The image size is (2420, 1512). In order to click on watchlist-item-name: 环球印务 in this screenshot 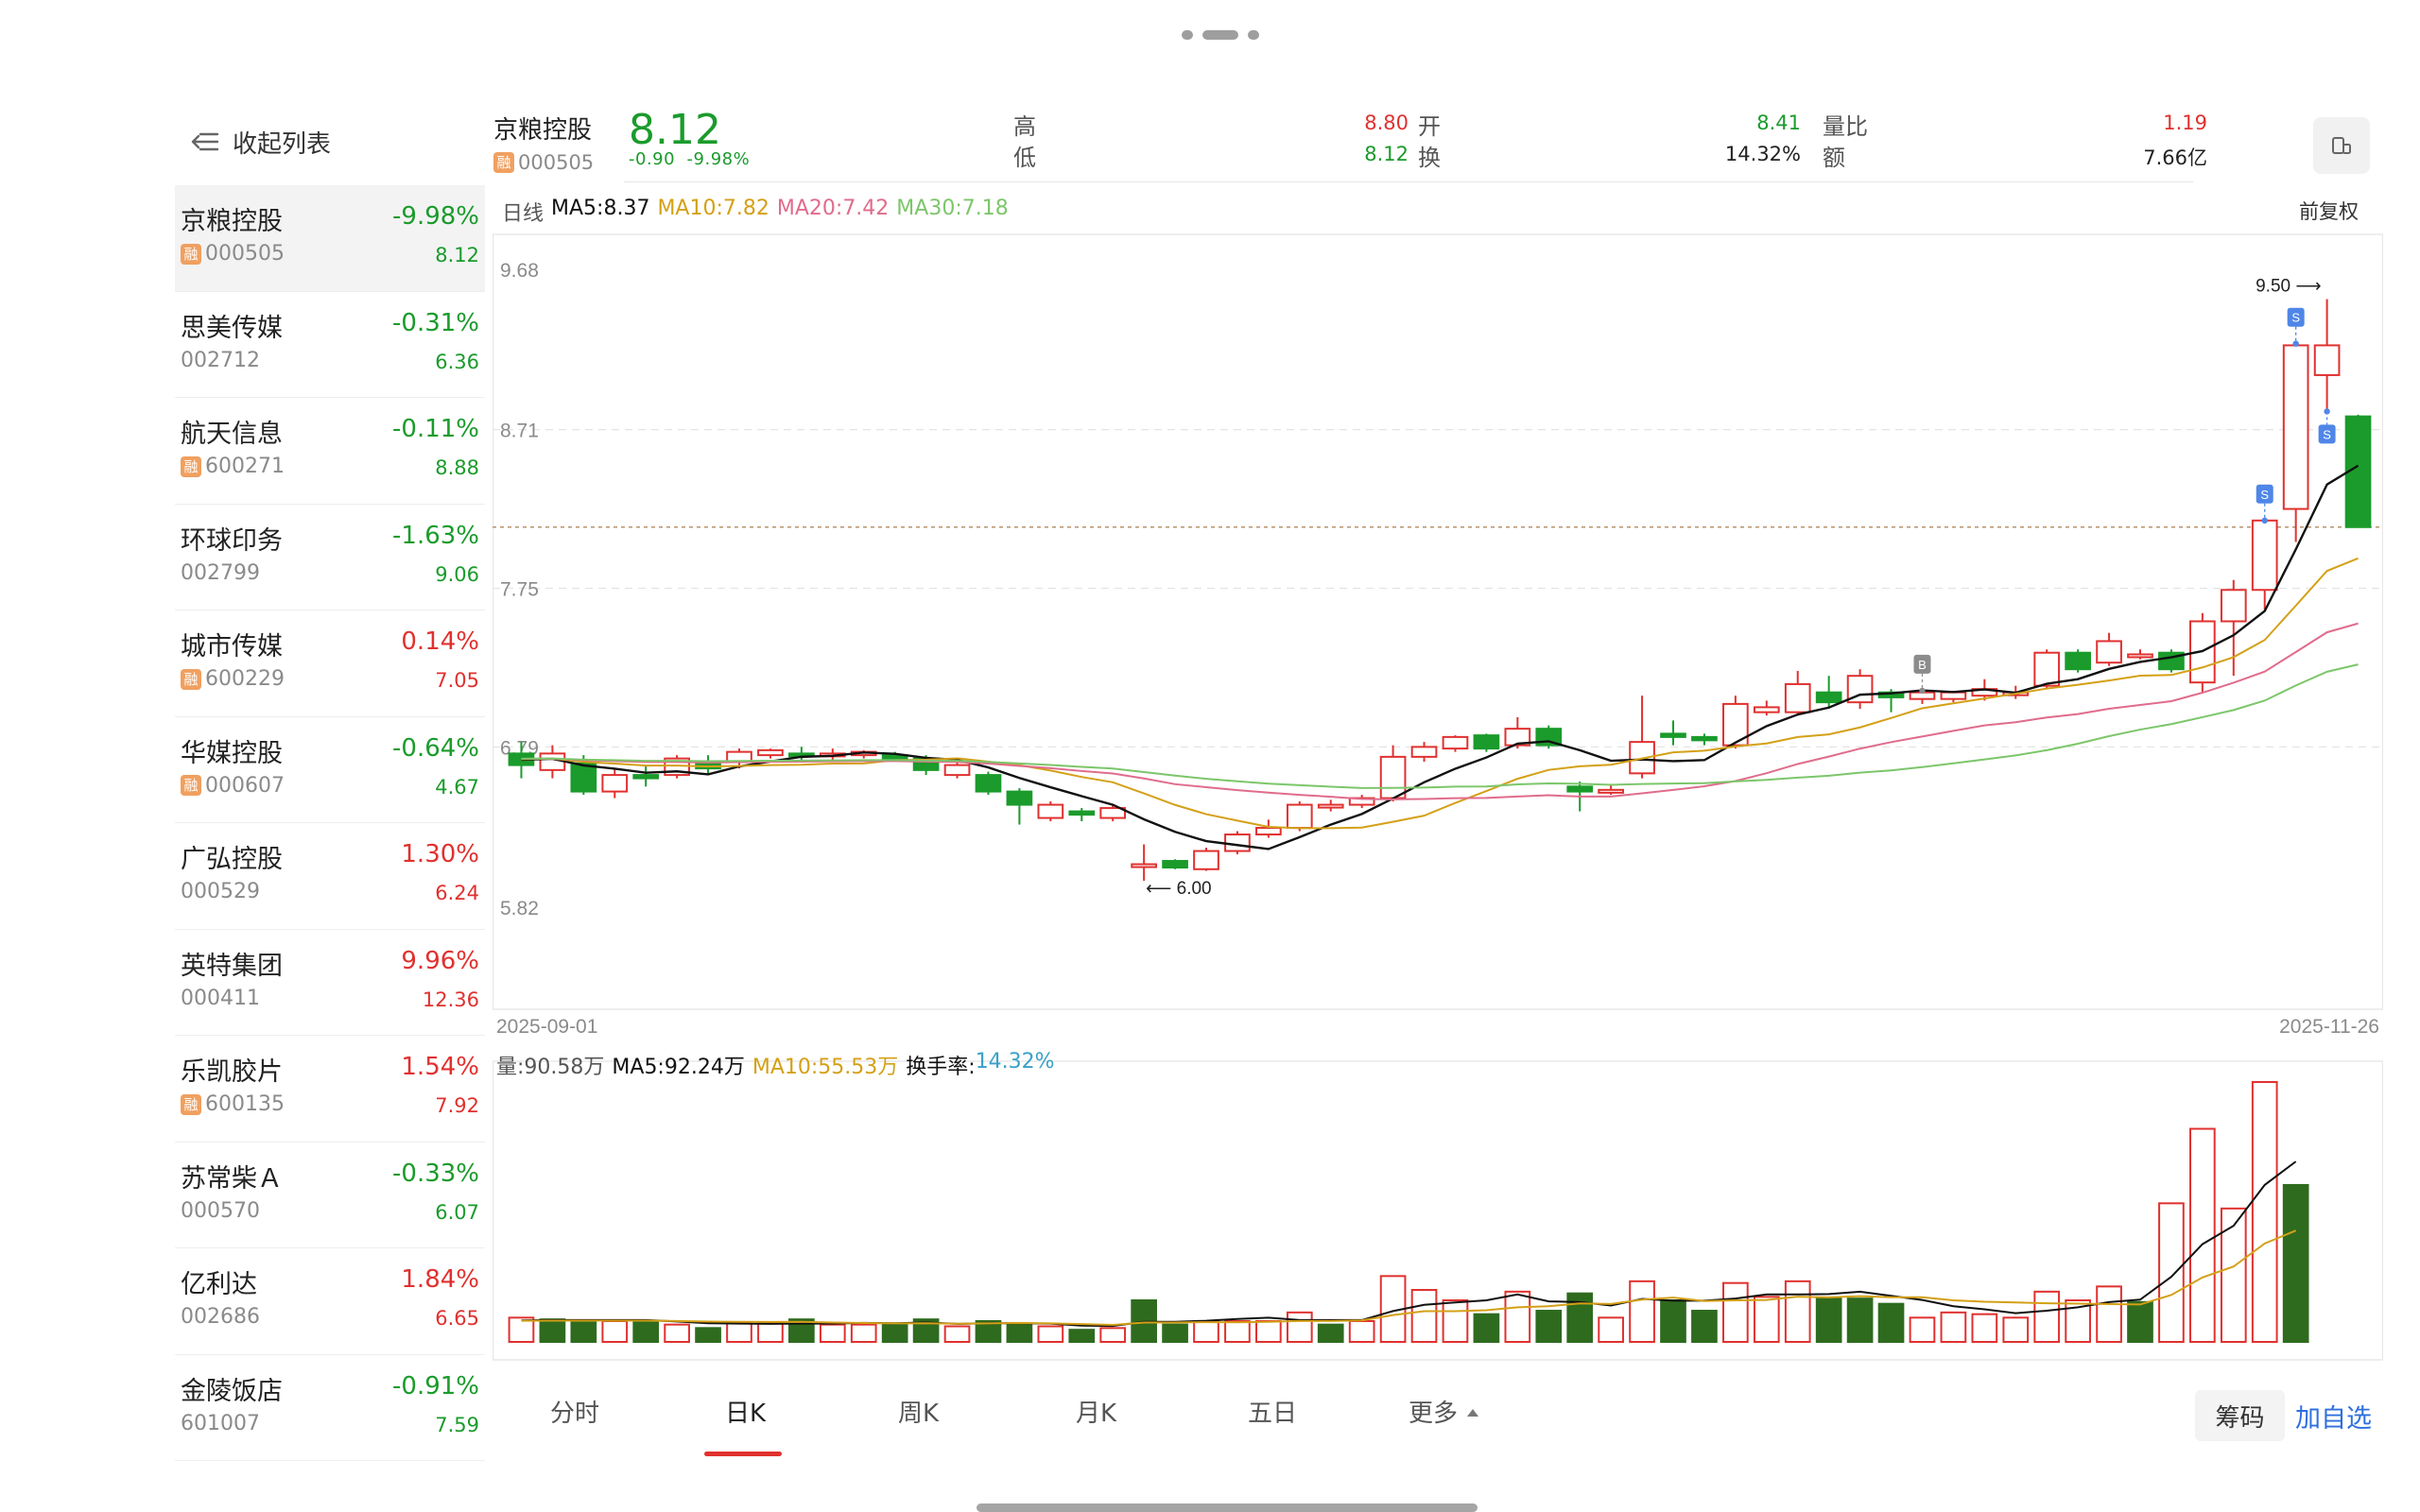, I will do `click(232, 540)`.